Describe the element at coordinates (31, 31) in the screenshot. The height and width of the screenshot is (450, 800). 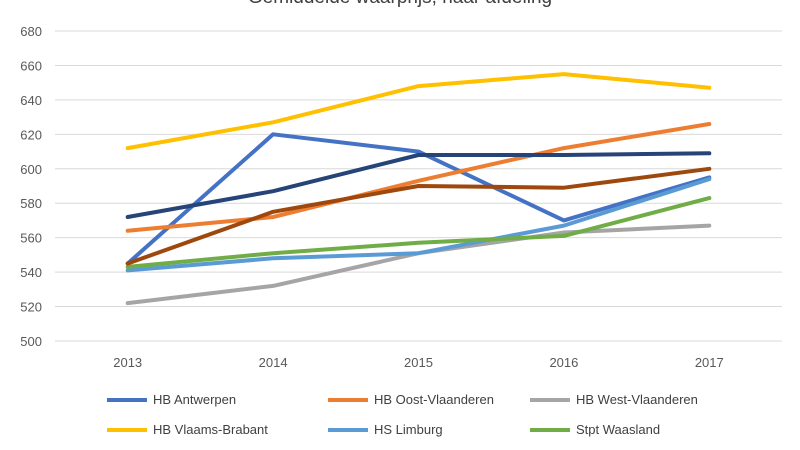
I see `y-tick-label: 680` at that location.